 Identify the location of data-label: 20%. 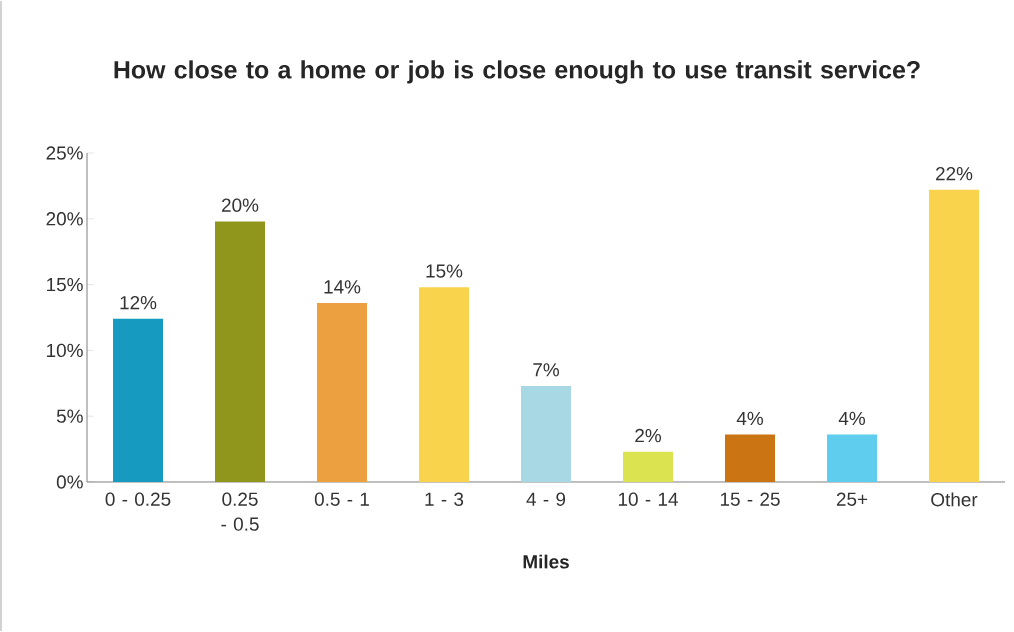
(240, 205).